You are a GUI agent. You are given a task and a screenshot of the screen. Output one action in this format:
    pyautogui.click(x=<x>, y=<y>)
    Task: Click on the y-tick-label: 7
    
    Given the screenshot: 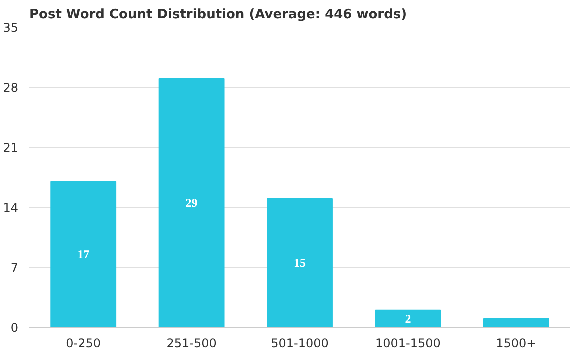 What is the action you would take?
    pyautogui.click(x=14, y=268)
    